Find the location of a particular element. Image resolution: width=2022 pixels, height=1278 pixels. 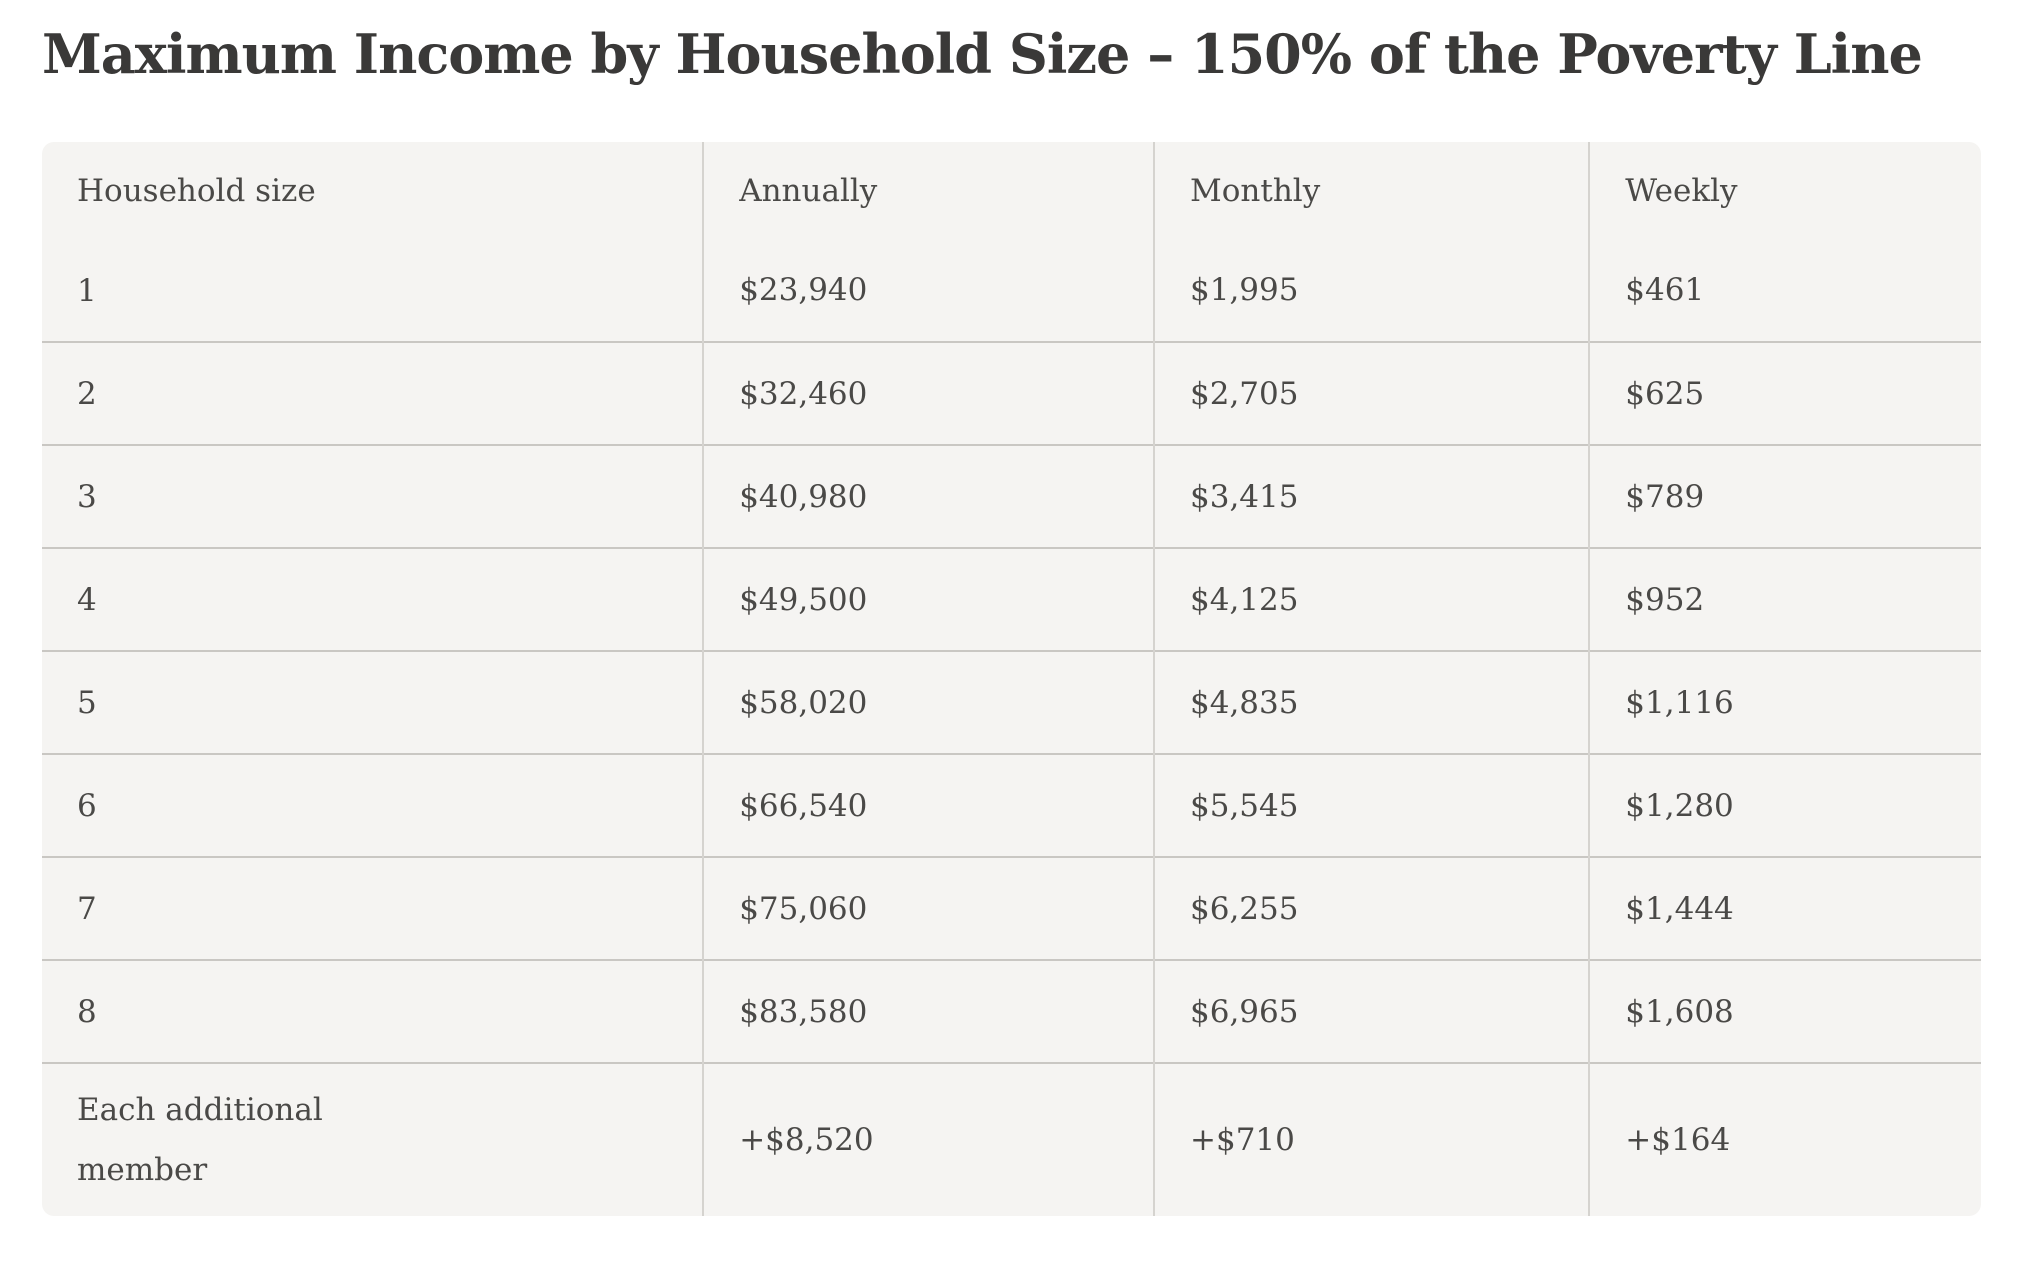

cell-annually: $23,940 is located at coordinates (929, 290).